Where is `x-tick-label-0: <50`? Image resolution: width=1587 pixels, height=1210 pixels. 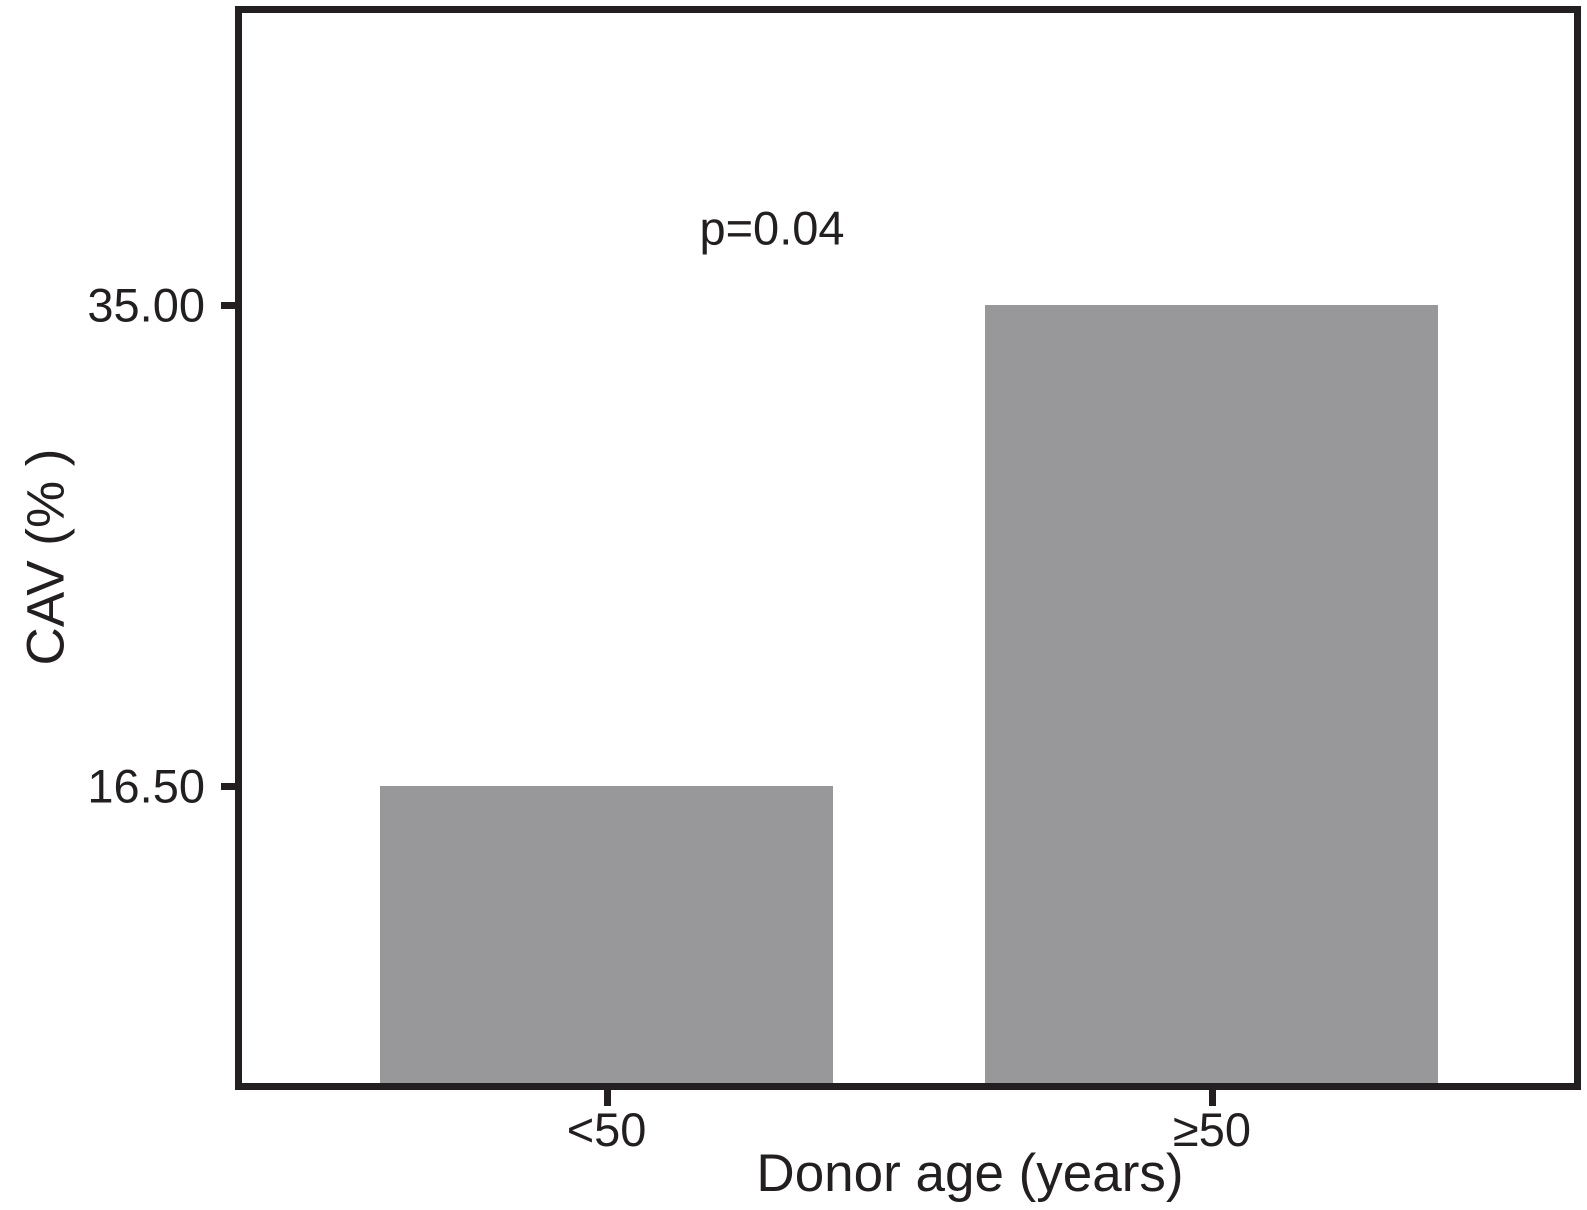
x-tick-label-0: <50 is located at coordinates (606, 1129).